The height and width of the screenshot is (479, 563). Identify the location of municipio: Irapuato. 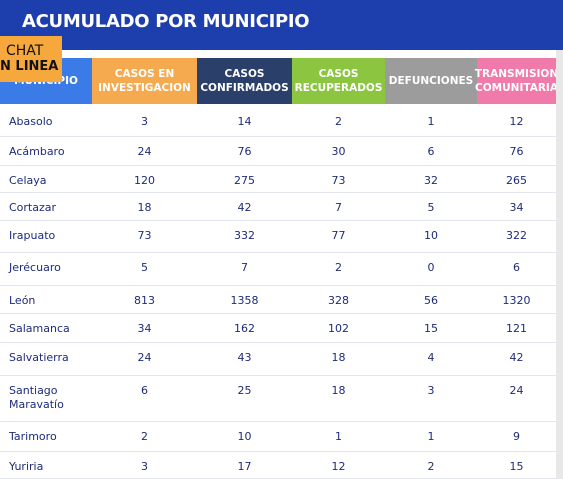
(32, 235).